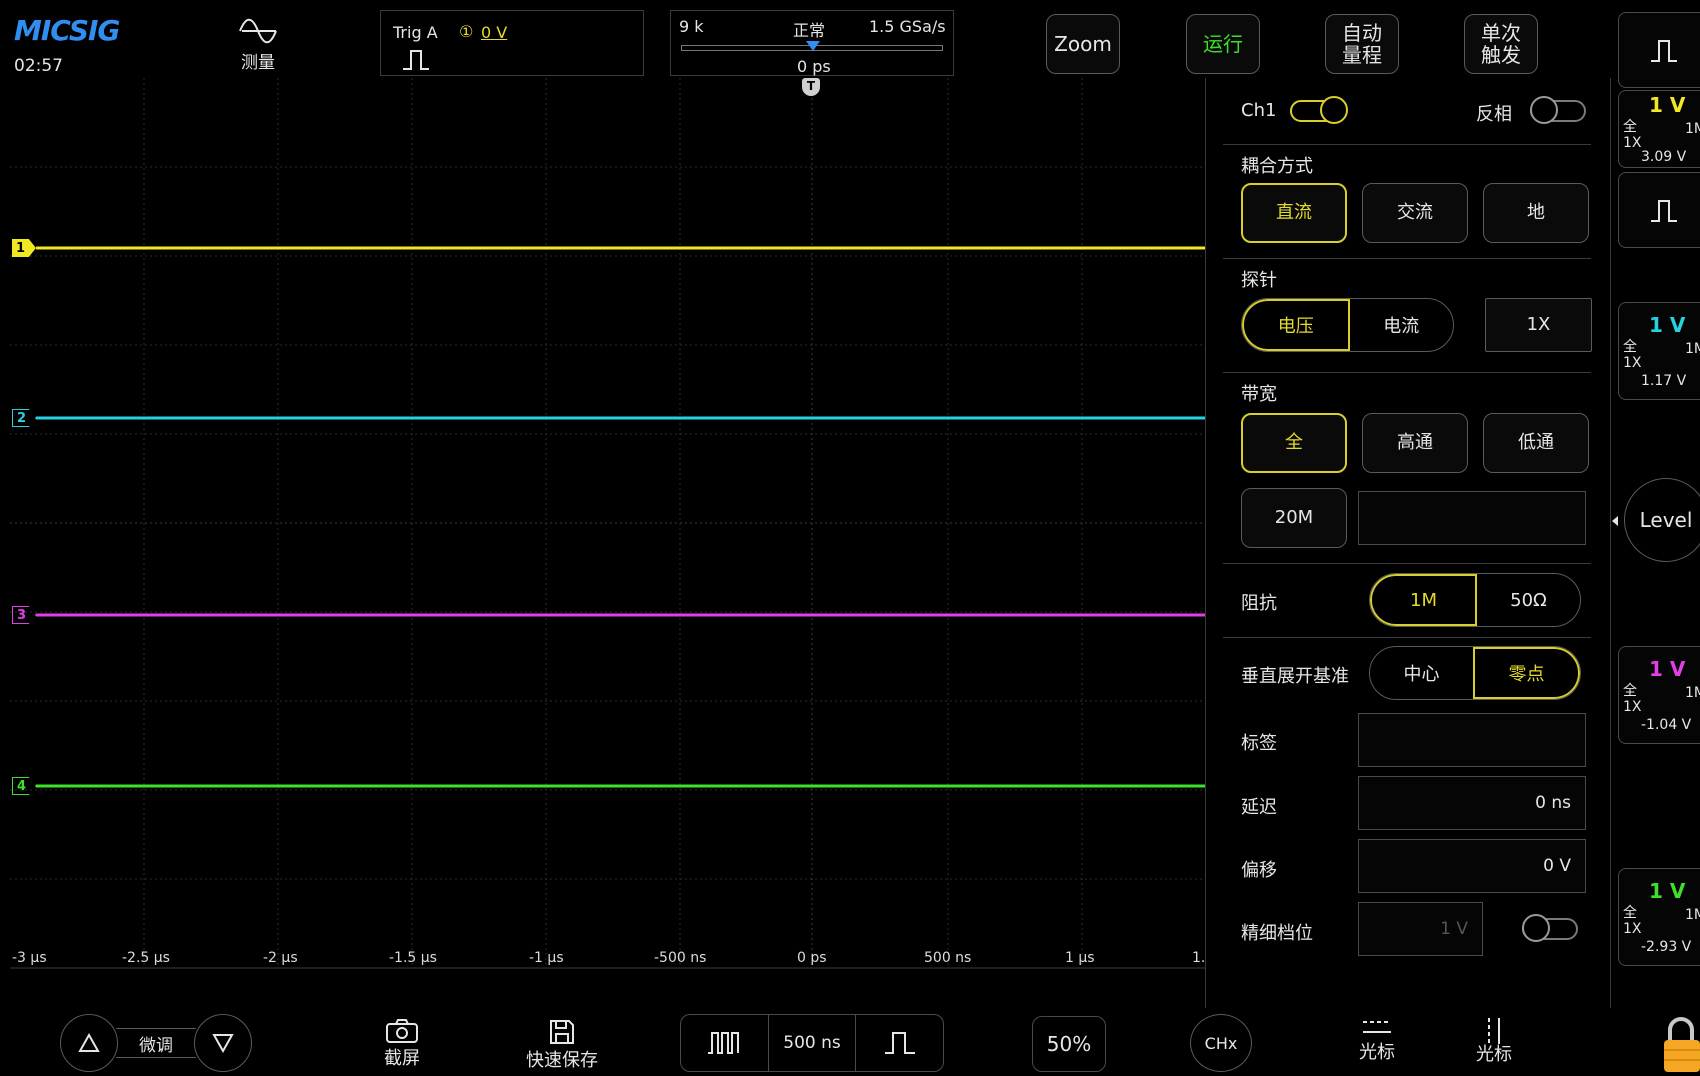 The width and height of the screenshot is (1700, 1076). What do you see at coordinates (258, 31) in the screenshot?
I see `sine-wave-icon` at bounding box center [258, 31].